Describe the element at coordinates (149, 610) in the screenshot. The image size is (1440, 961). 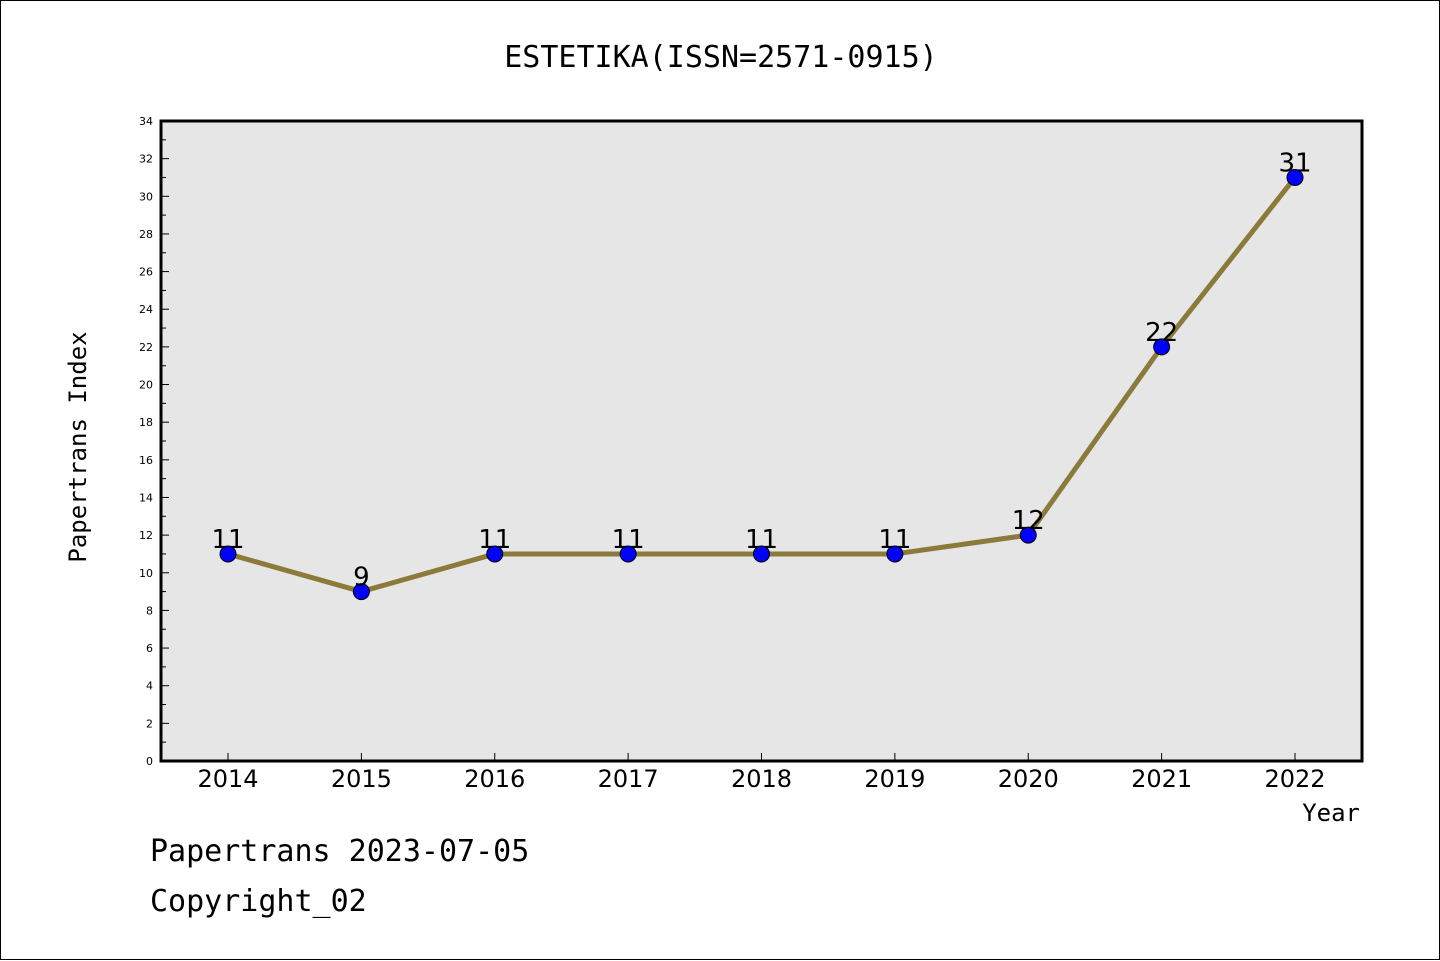
I see `y-tick-label: 8` at that location.